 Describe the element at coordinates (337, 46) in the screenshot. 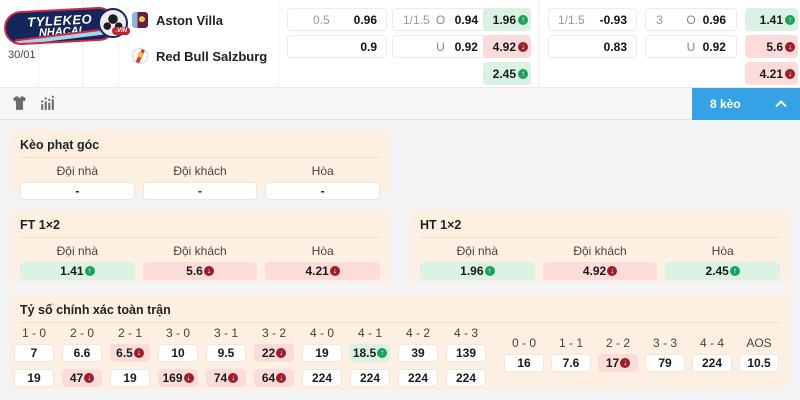

I see `ht-hdp-away-odds: 0.9` at that location.